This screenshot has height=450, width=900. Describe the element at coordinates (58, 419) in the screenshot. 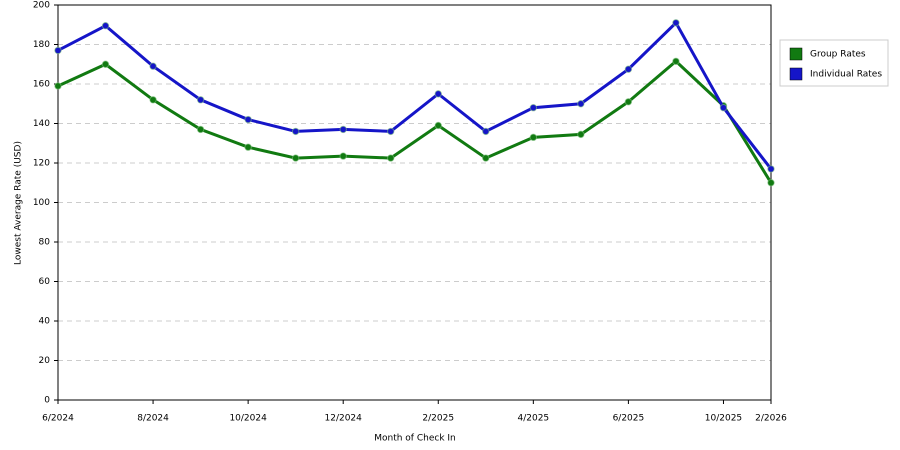

I see `x-tick-label: 6/2024` at that location.